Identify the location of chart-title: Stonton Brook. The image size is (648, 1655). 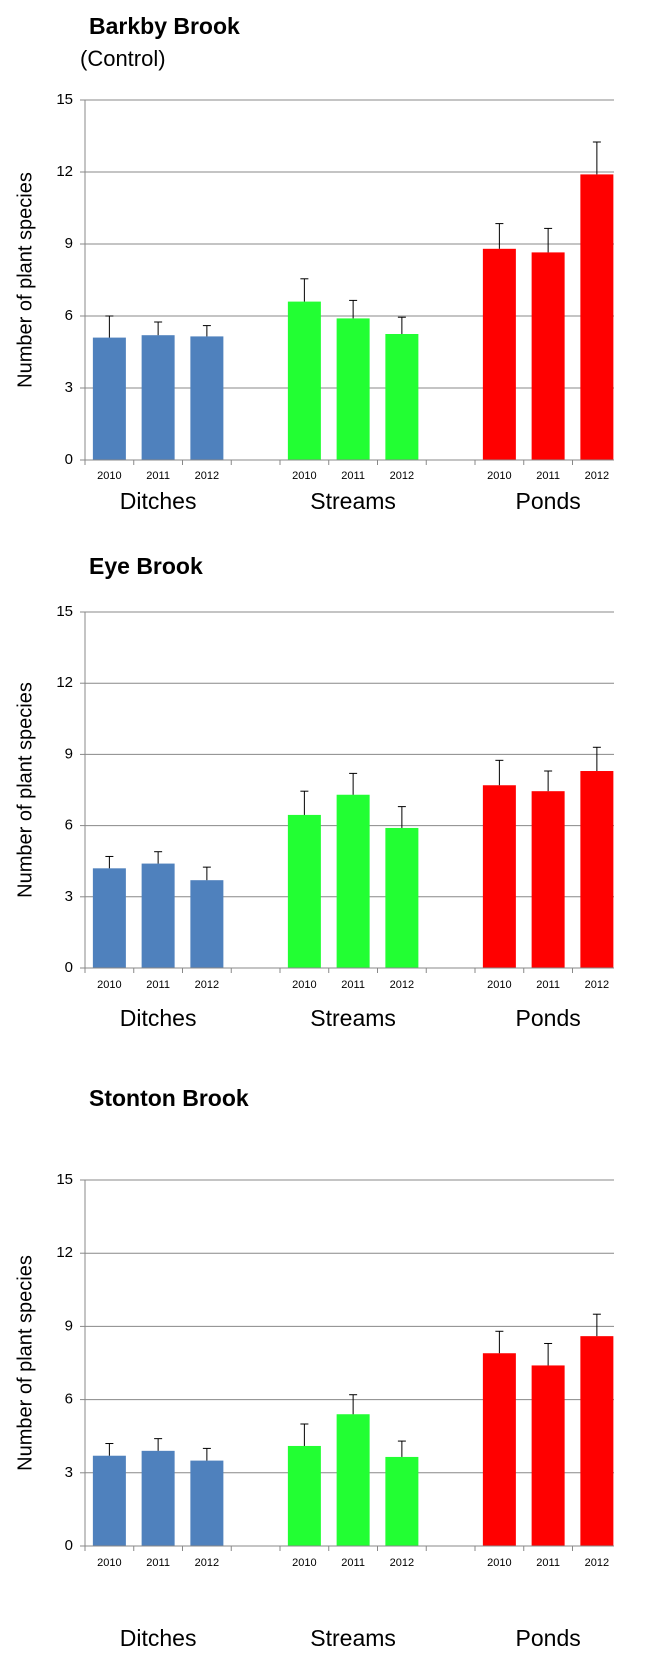
(169, 1098).